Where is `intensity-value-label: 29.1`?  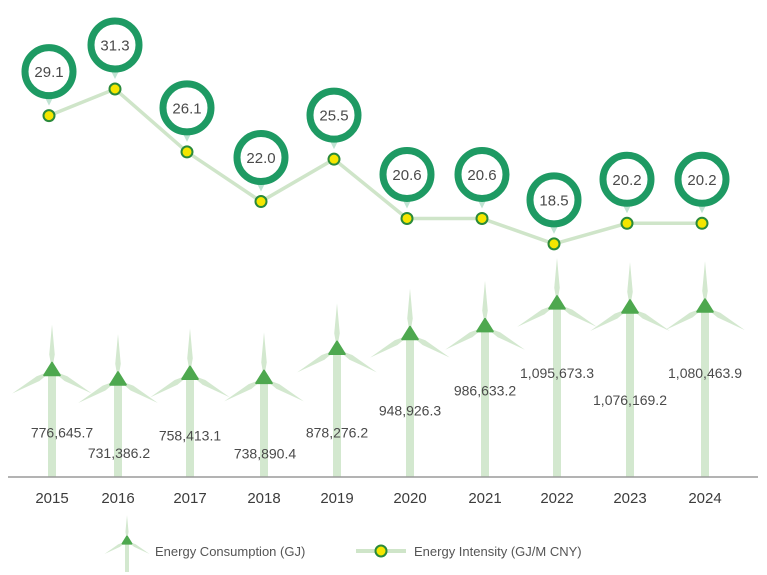
intensity-value-label: 29.1 is located at coordinates (48, 72).